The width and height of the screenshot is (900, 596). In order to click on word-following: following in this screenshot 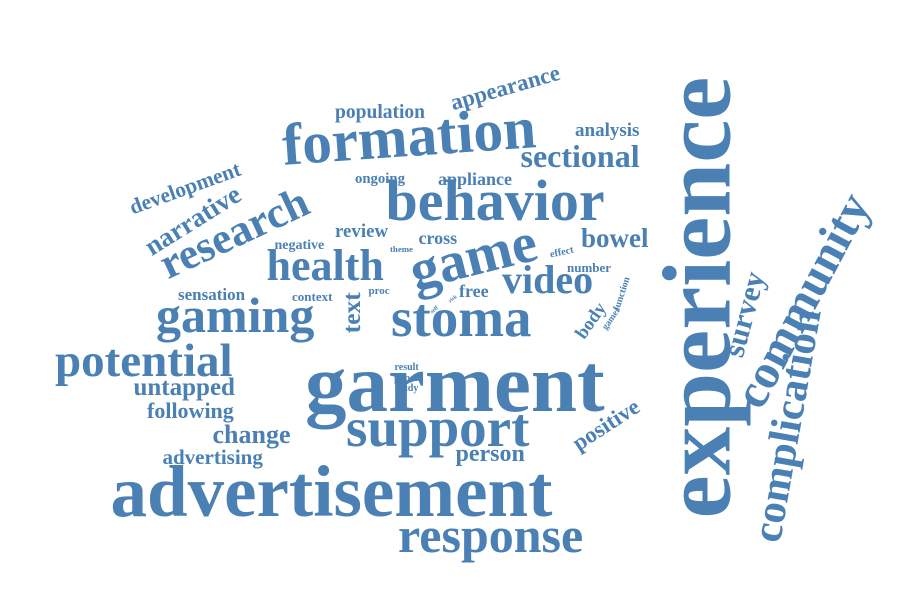, I will do `click(190, 410)`.